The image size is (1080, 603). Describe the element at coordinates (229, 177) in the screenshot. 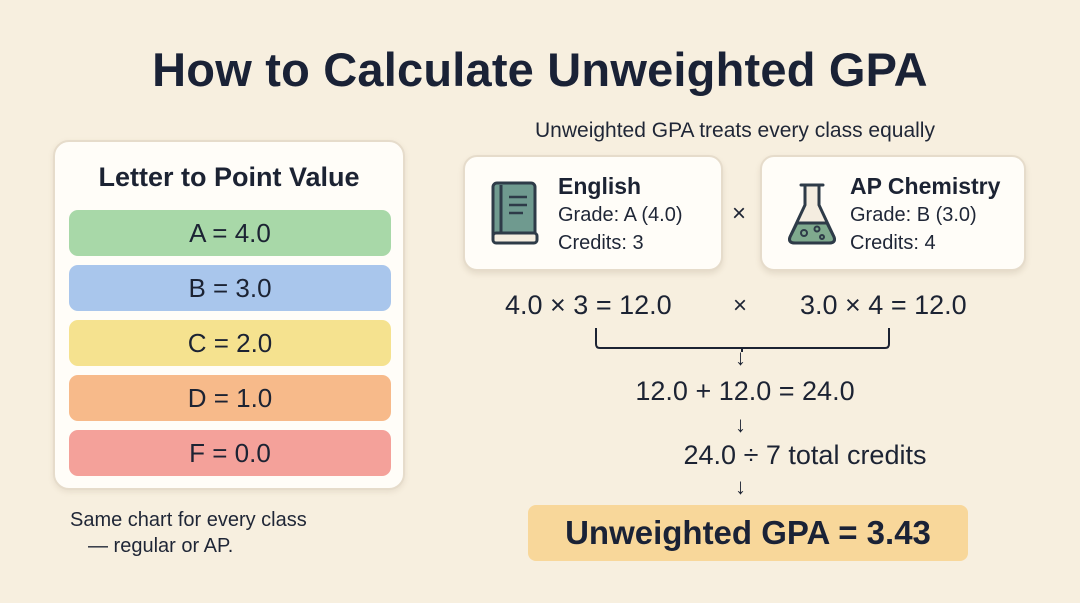

I see `grade-scale-title: Letter to Point Value` at that location.